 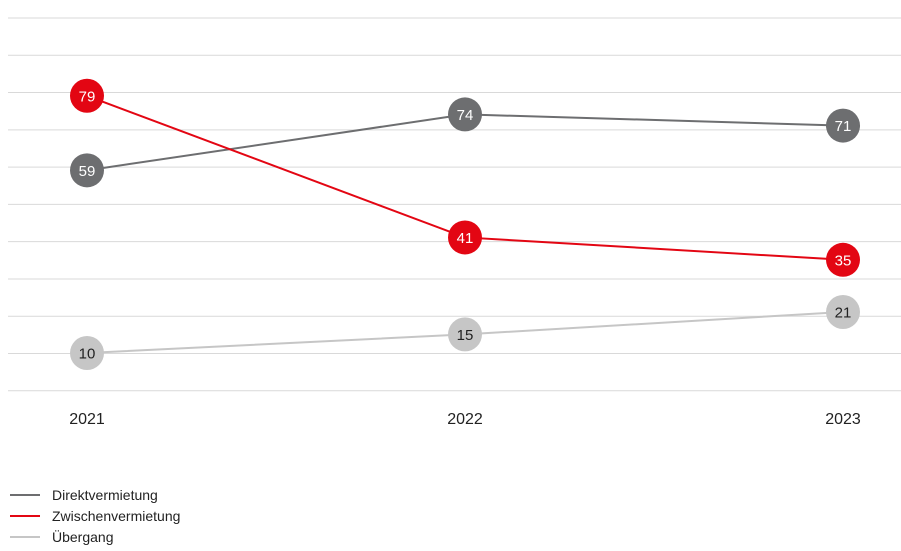 I want to click on data-label: 10, so click(x=87, y=354).